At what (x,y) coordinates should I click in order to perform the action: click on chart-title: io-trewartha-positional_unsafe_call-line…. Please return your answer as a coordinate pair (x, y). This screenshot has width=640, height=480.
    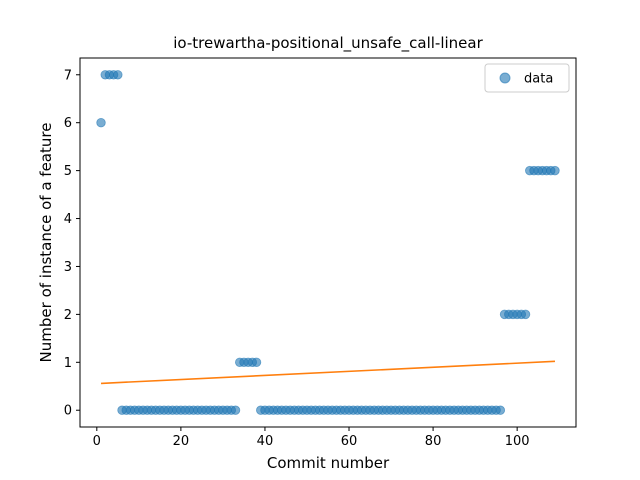
    Looking at the image, I should click on (328, 43).